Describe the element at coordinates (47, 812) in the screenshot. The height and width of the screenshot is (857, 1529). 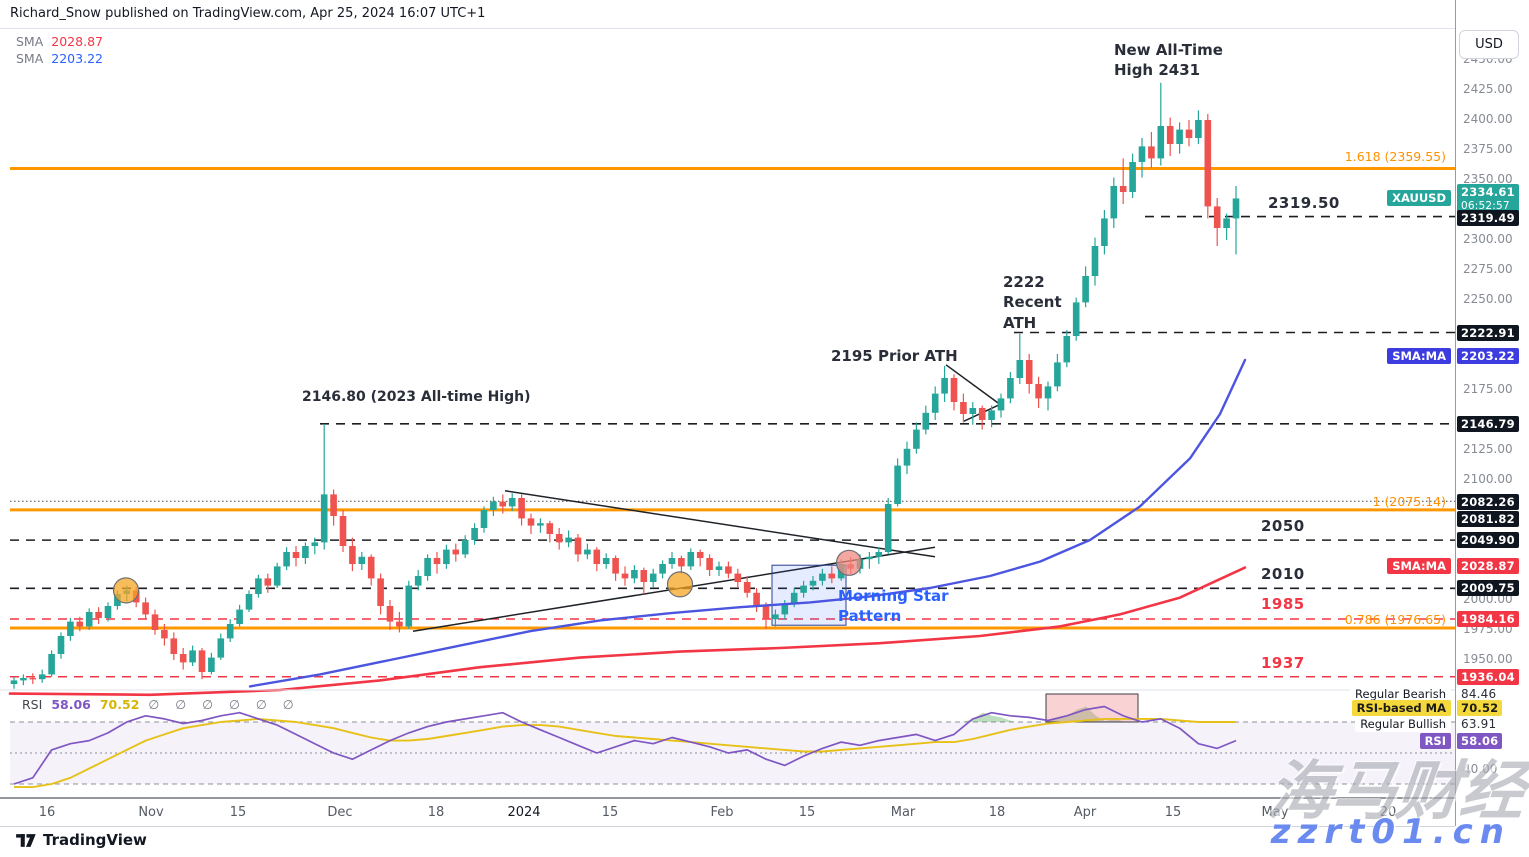
I see `time-tick: 16` at that location.